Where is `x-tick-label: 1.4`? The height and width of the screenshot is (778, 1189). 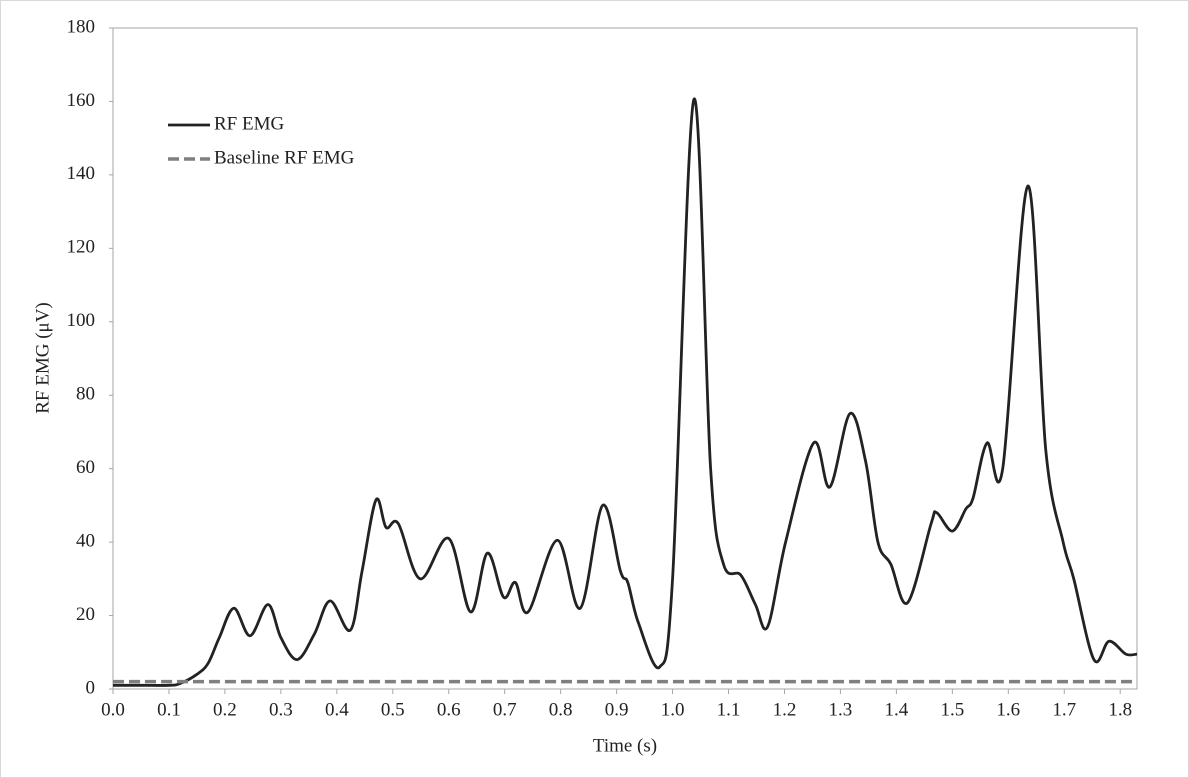
x-tick-label: 1.4 is located at coordinates (897, 709).